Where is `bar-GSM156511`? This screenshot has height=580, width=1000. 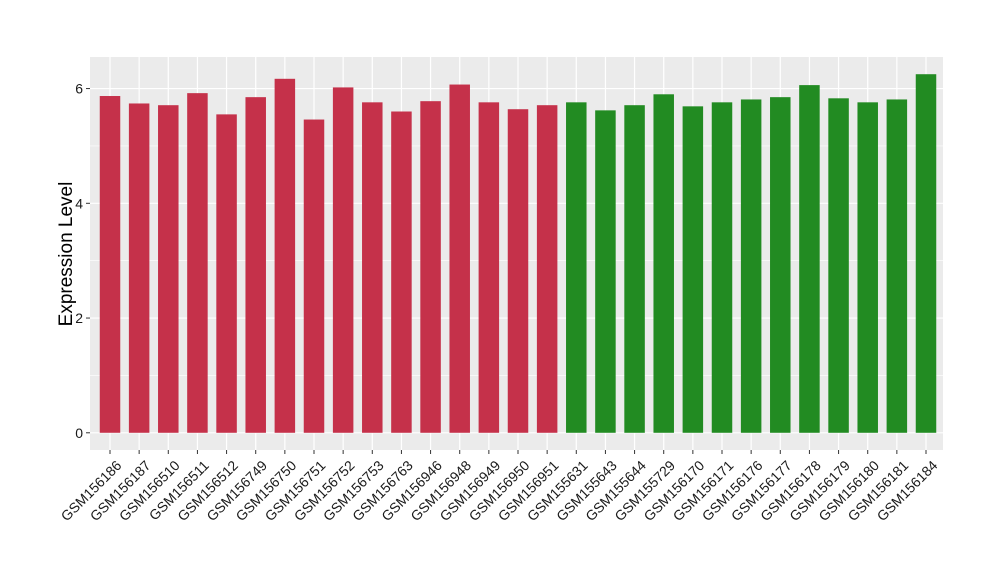
bar-GSM156511 is located at coordinates (197, 263).